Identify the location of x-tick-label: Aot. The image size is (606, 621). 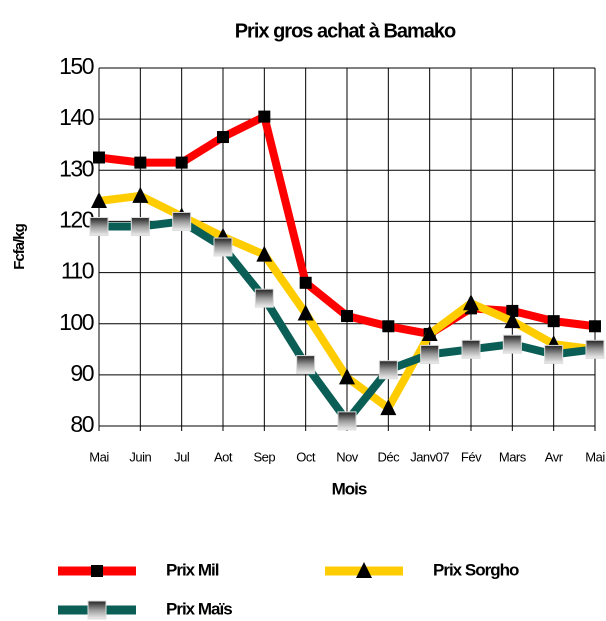
(223, 456).